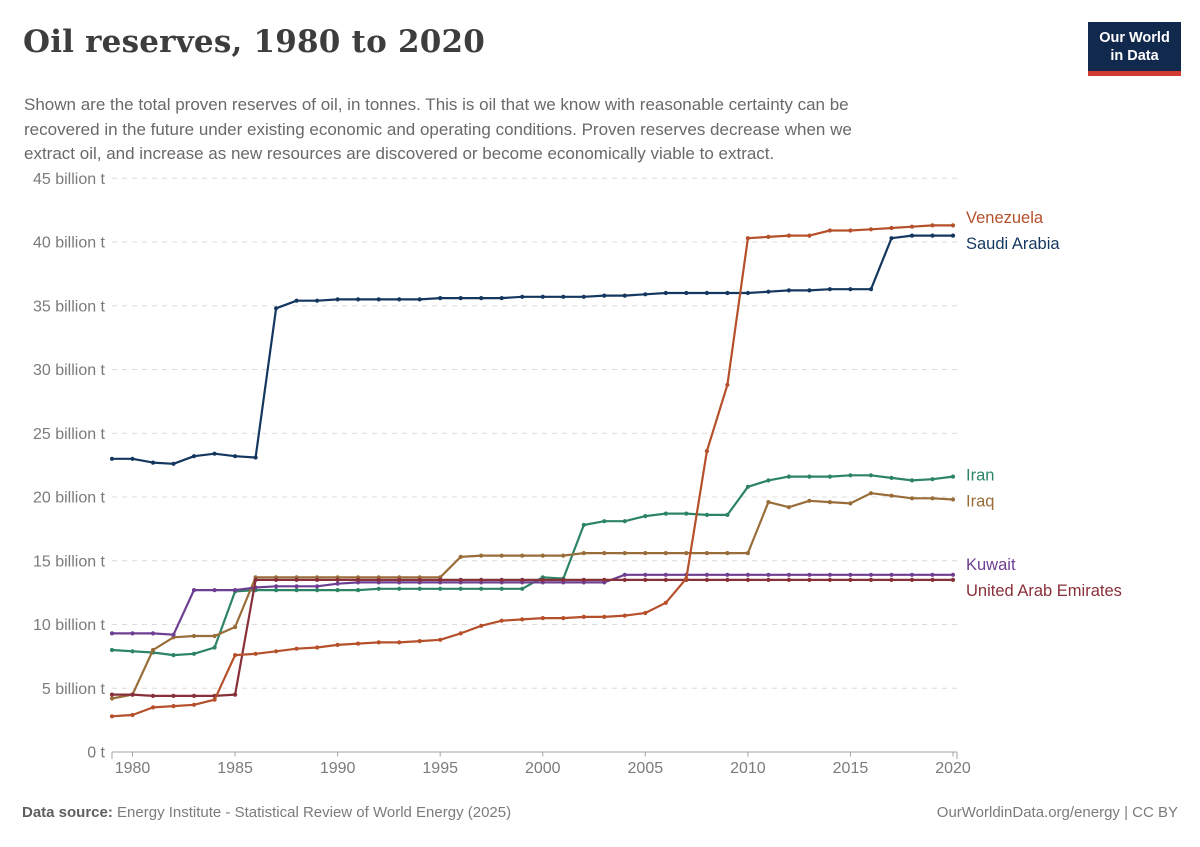  What do you see at coordinates (532, 604) in the screenshot?
I see `series-line-kuwait` at bounding box center [532, 604].